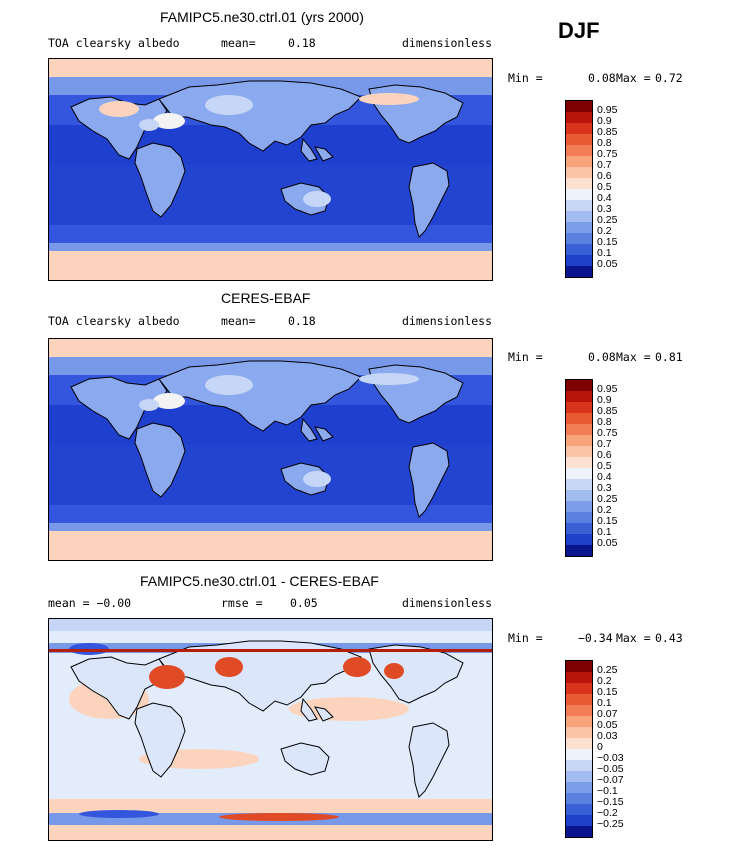 This screenshot has height=850, width=733. What do you see at coordinates (604, 444) in the screenshot?
I see `colorbar-tick-label: 0.7` at bounding box center [604, 444].